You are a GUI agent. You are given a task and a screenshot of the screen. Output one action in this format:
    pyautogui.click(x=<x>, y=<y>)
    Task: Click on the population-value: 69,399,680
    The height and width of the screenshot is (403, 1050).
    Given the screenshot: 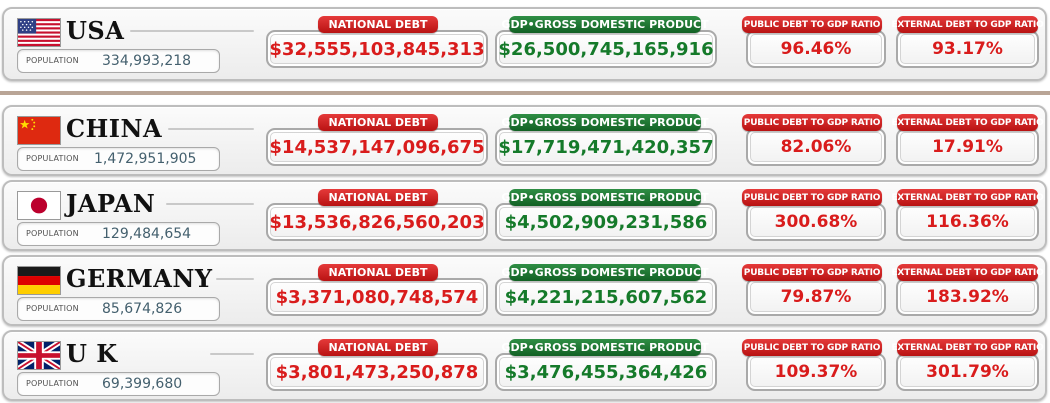 What is the action you would take?
    pyautogui.click(x=142, y=384)
    